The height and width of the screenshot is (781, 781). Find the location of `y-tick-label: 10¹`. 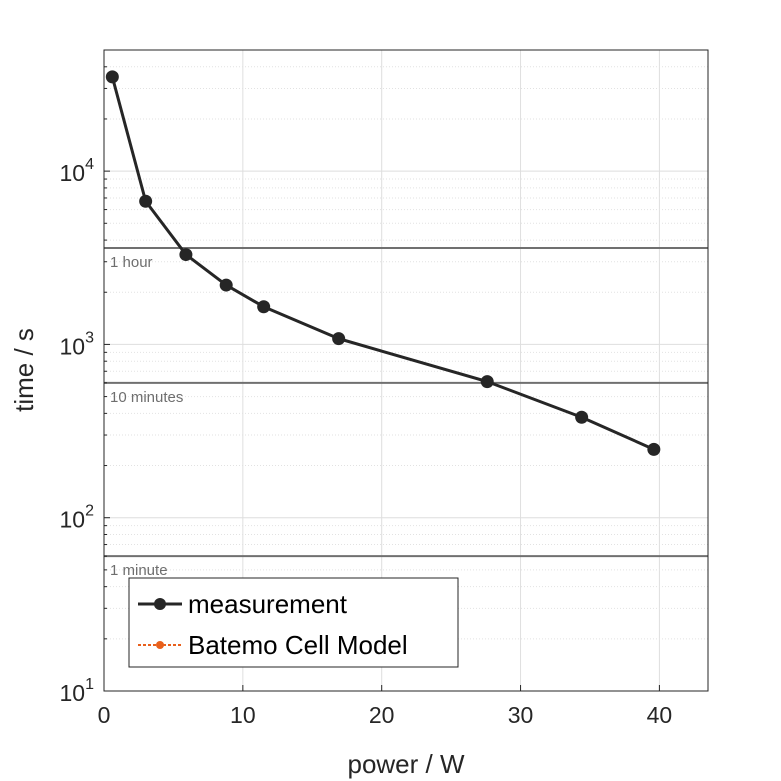

y-tick-label: 10¹ is located at coordinates (77, 691).